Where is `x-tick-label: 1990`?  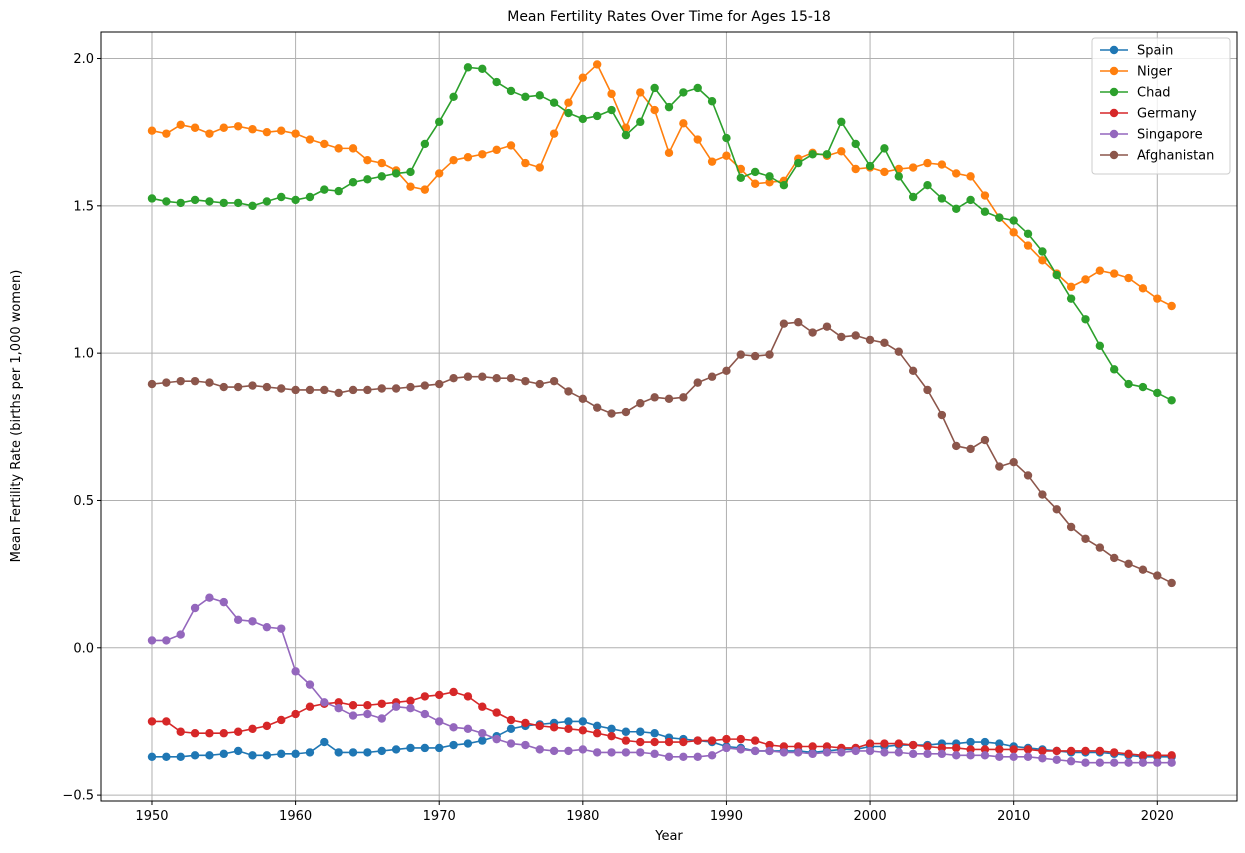 x-tick-label: 1990 is located at coordinates (726, 816).